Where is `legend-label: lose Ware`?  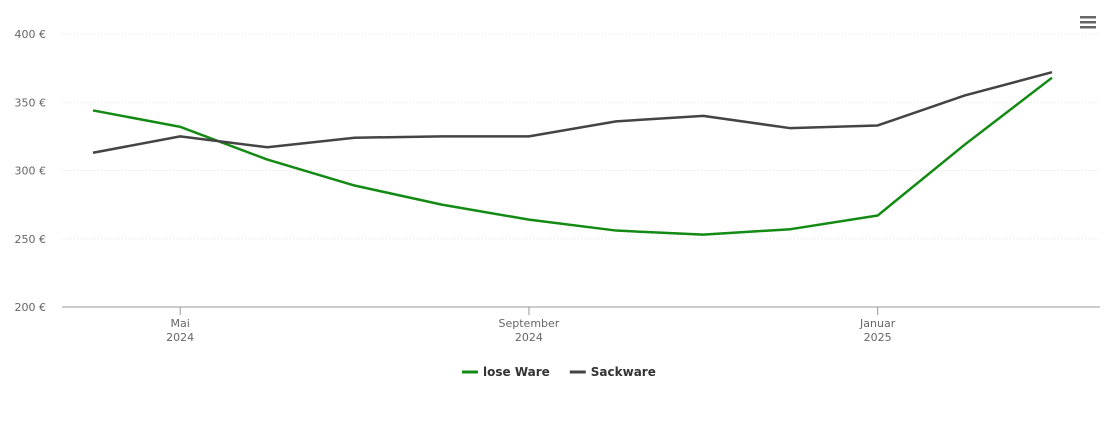 legend-label: lose Ware is located at coordinates (516, 372).